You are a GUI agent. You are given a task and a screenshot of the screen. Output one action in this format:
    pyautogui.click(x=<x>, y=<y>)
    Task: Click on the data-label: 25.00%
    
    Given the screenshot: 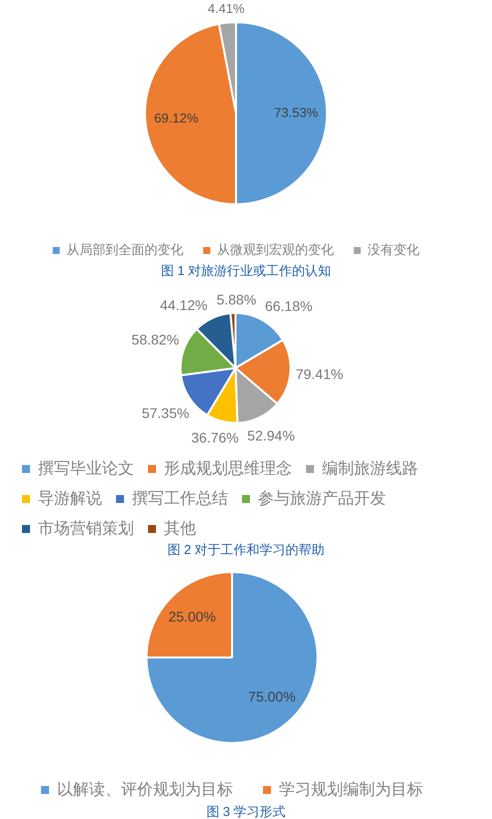 What is the action you would take?
    pyautogui.click(x=192, y=616)
    